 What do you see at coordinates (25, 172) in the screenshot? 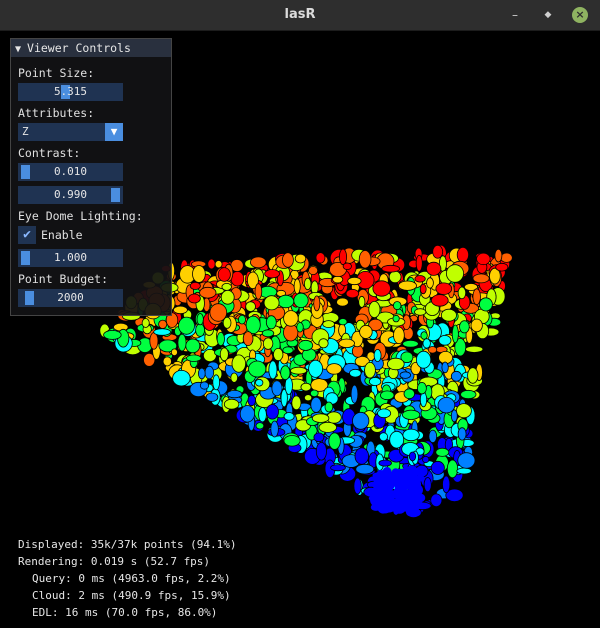
I see `contrast-min-grab` at bounding box center [25, 172].